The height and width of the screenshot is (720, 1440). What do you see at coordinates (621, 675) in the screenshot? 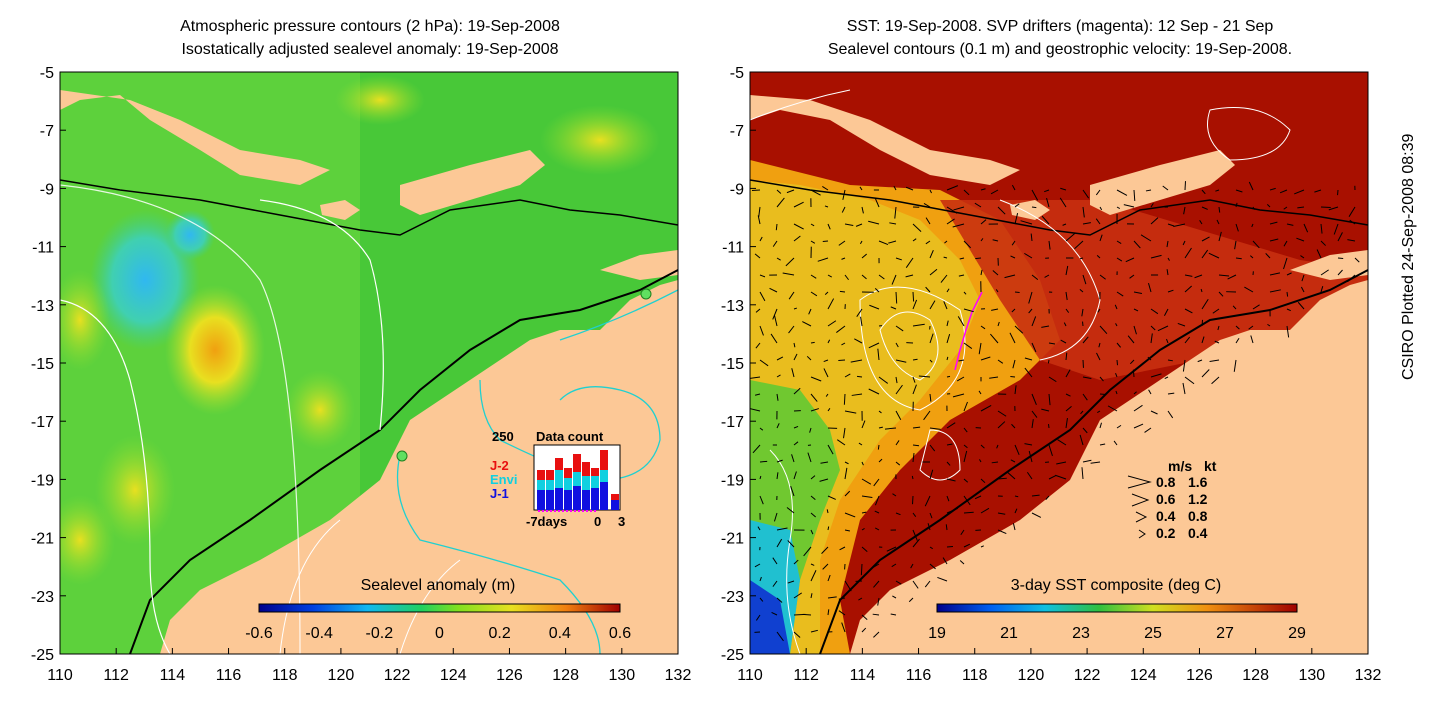
I see `lon-tick-label: 130` at bounding box center [621, 675].